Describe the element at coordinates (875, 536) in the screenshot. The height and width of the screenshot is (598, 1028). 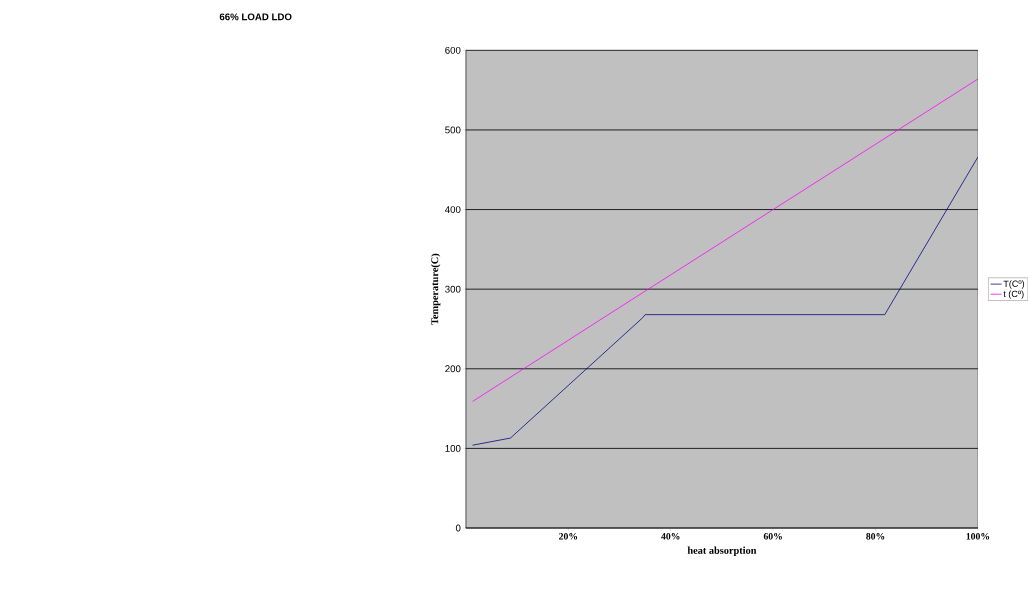
I see `x-tick-label: 80%` at that location.